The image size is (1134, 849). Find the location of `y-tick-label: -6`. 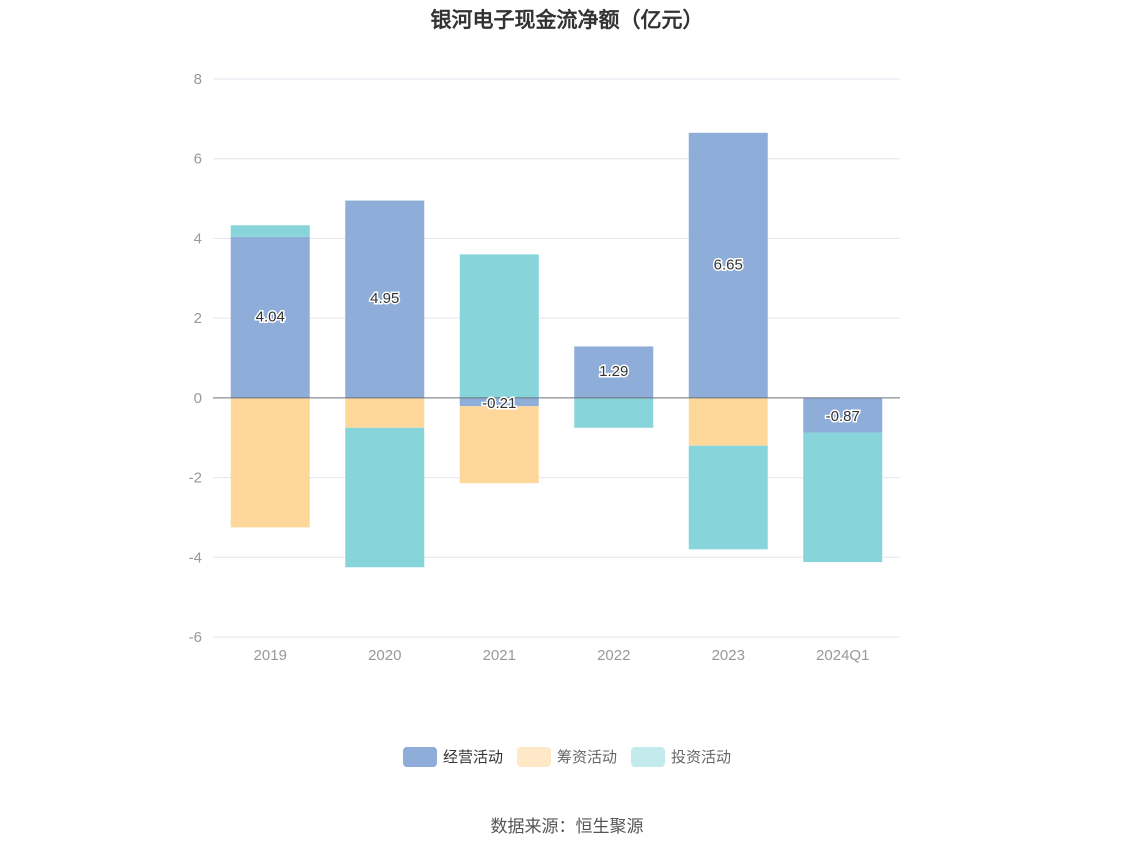

y-tick-label: -6 is located at coordinates (195, 637).